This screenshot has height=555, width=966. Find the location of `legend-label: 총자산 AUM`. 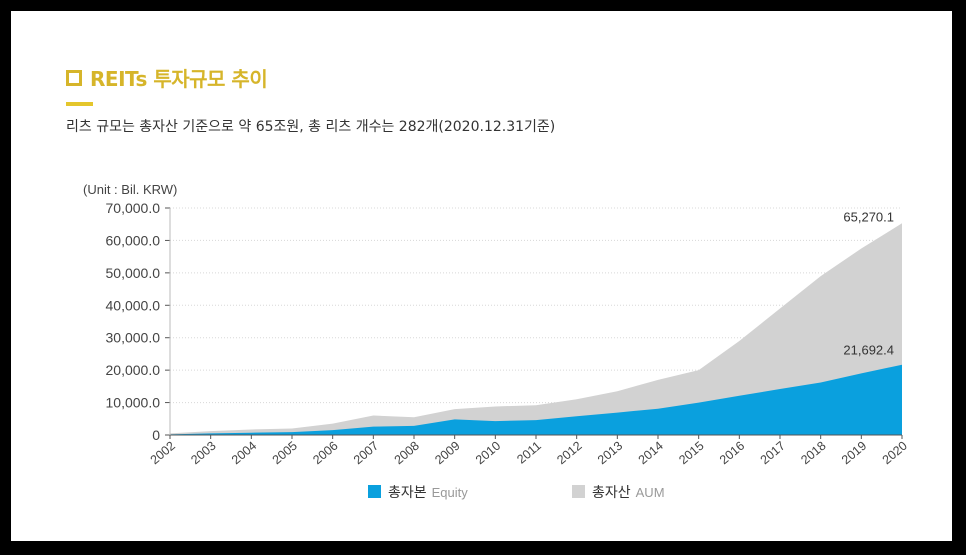

legend-label: 총자산 AUM is located at coordinates (628, 493).